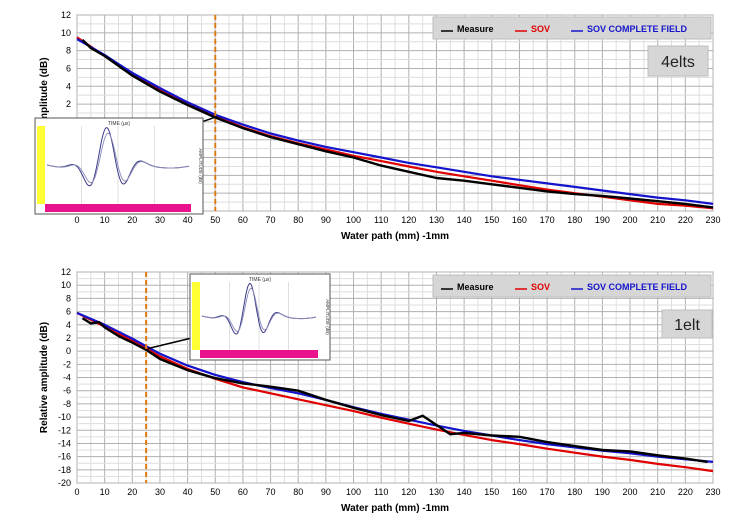 The image size is (750, 531). What do you see at coordinates (132, 492) in the screenshot?
I see `x-tick-label: 20` at bounding box center [132, 492].